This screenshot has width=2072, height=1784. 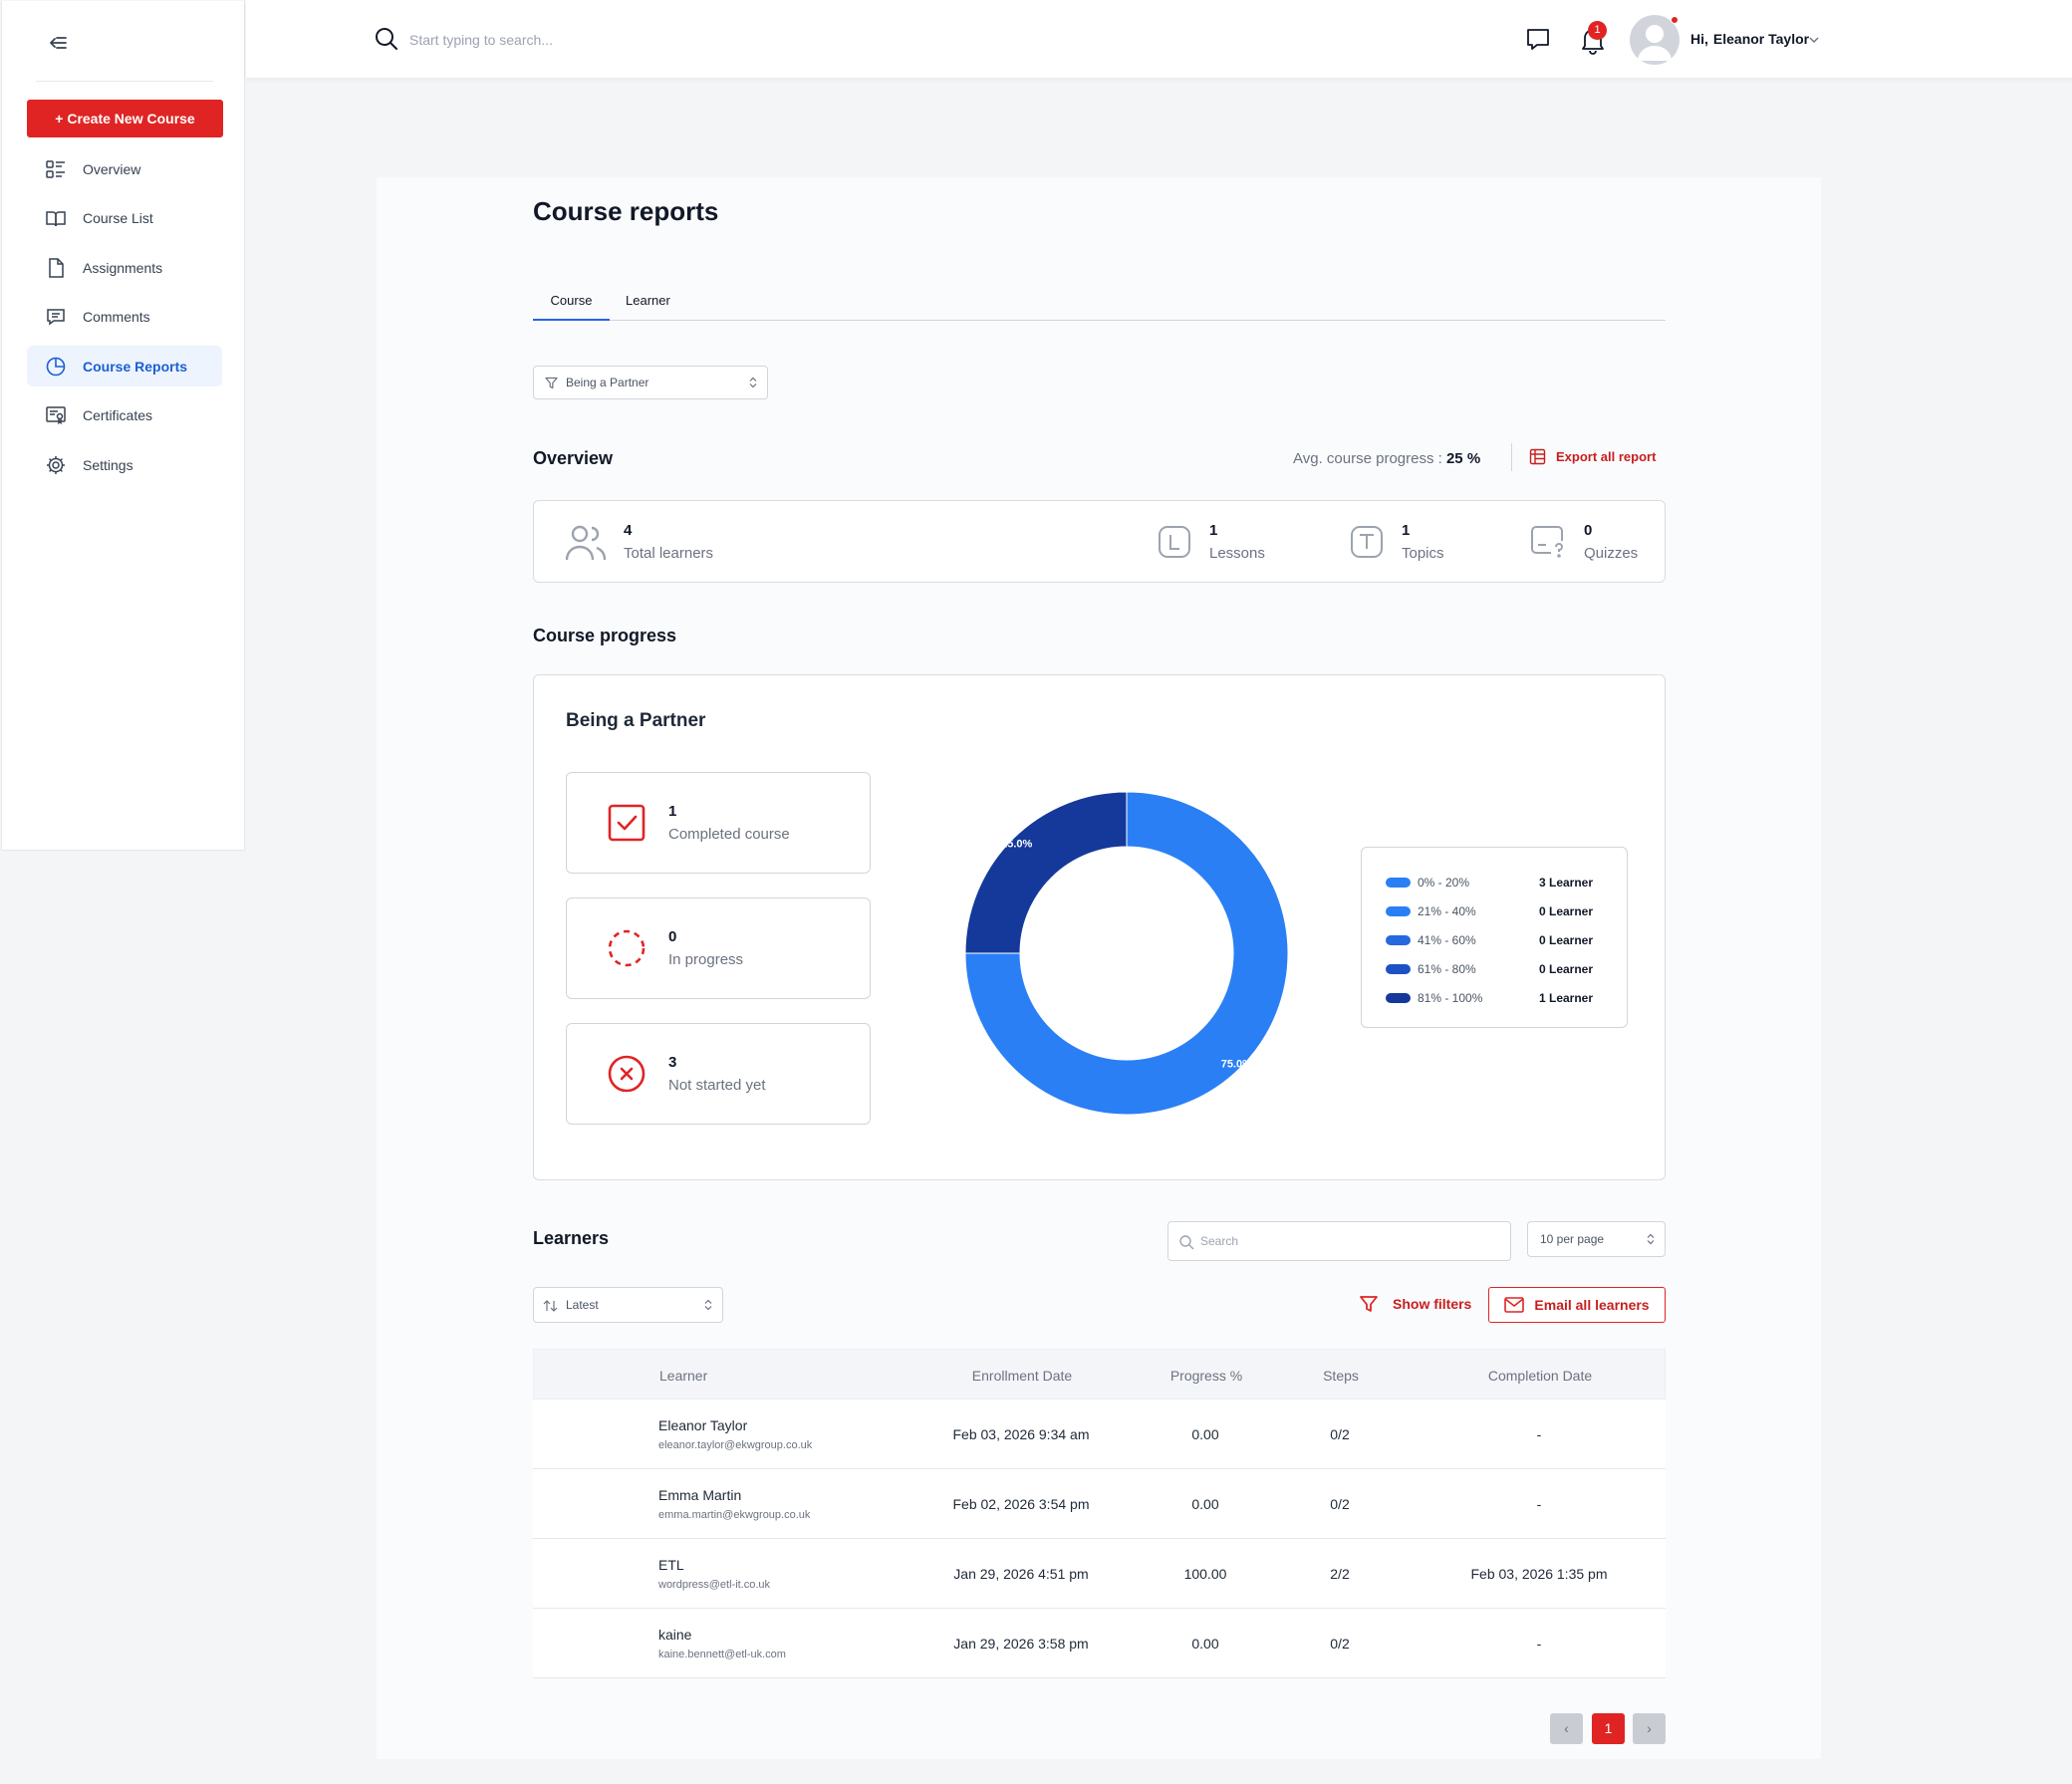 What do you see at coordinates (112, 169) in the screenshot?
I see `sidebar-item-label: Overview` at bounding box center [112, 169].